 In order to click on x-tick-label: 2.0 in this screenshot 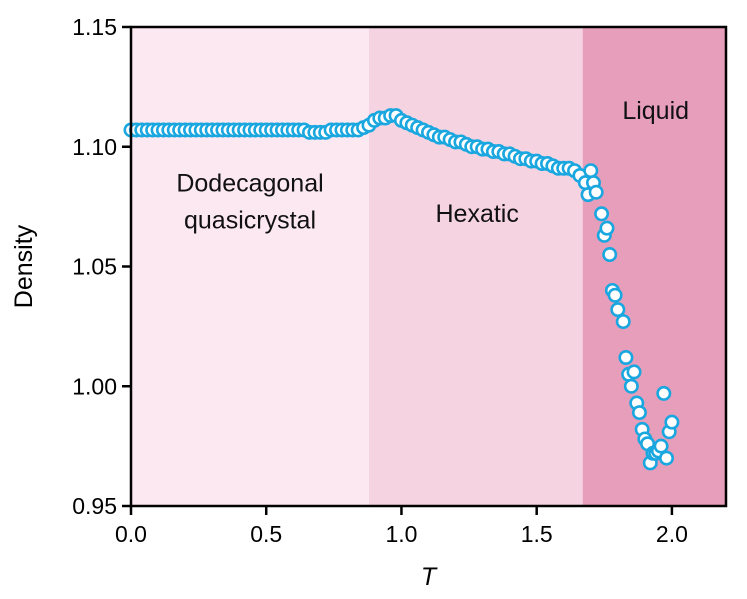, I will do `click(672, 534)`.